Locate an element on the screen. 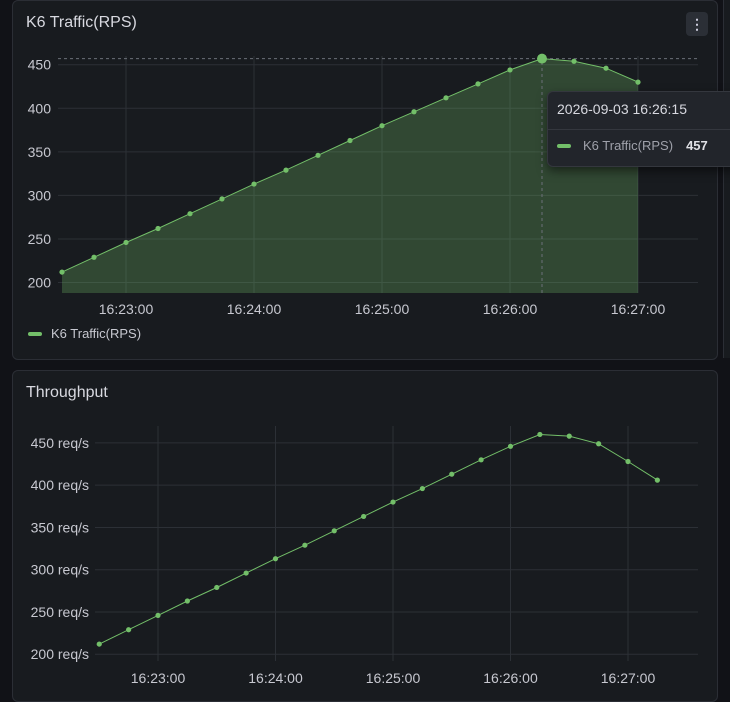 The image size is (730, 702). y-tick-label: 250 req/s is located at coordinates (60, 612).